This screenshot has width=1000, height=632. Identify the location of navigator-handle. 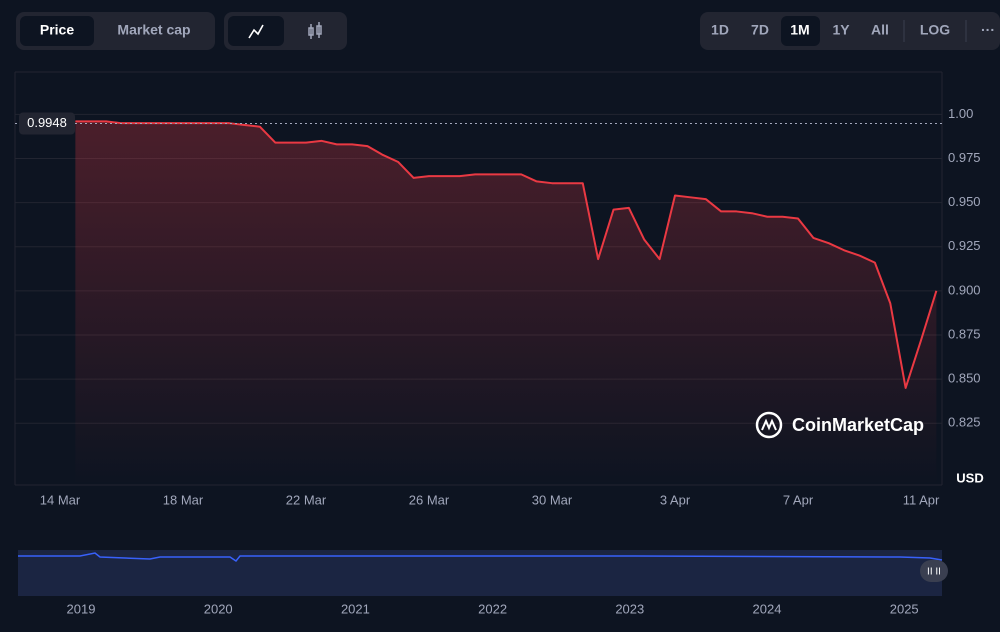
(934, 571).